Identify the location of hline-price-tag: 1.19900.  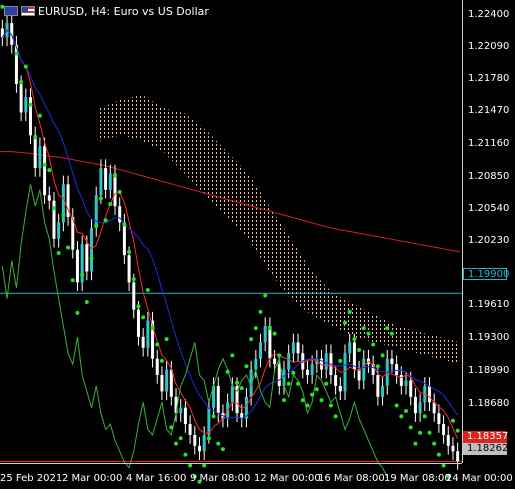
(486, 274).